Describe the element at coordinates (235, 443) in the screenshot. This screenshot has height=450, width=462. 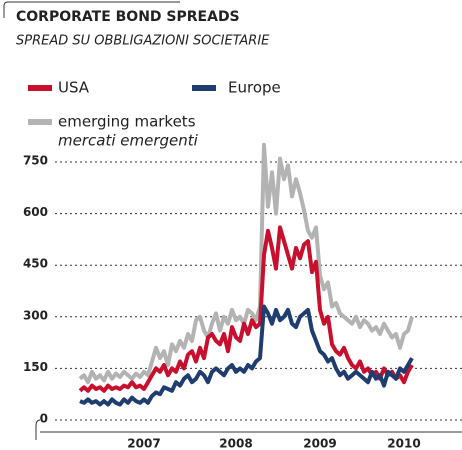
I see `x-tick-label: 2008` at that location.